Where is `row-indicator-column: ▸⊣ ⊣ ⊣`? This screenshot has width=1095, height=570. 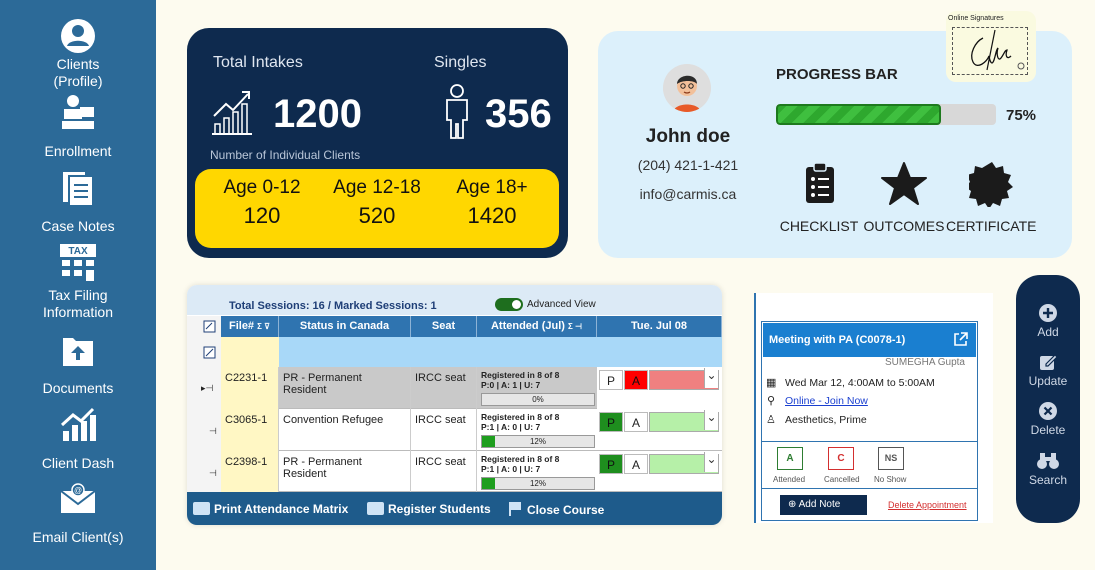
row-indicator-column: ▸⊣ ⊣ ⊣ is located at coordinates (204, 404).